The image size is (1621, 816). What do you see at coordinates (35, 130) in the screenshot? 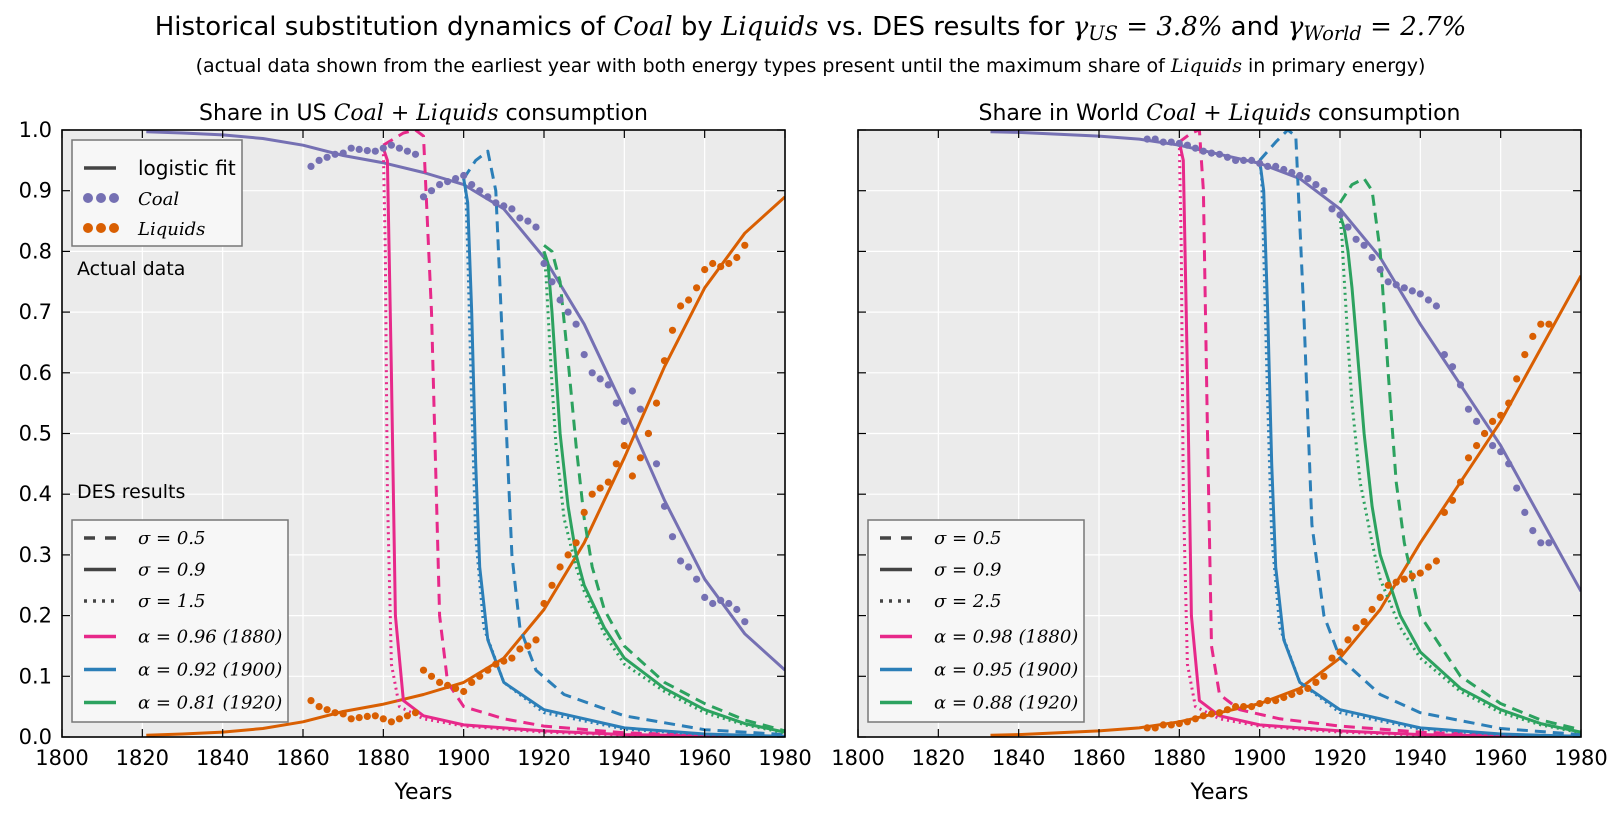
I see `y-tick-label: 1.0` at bounding box center [35, 130].